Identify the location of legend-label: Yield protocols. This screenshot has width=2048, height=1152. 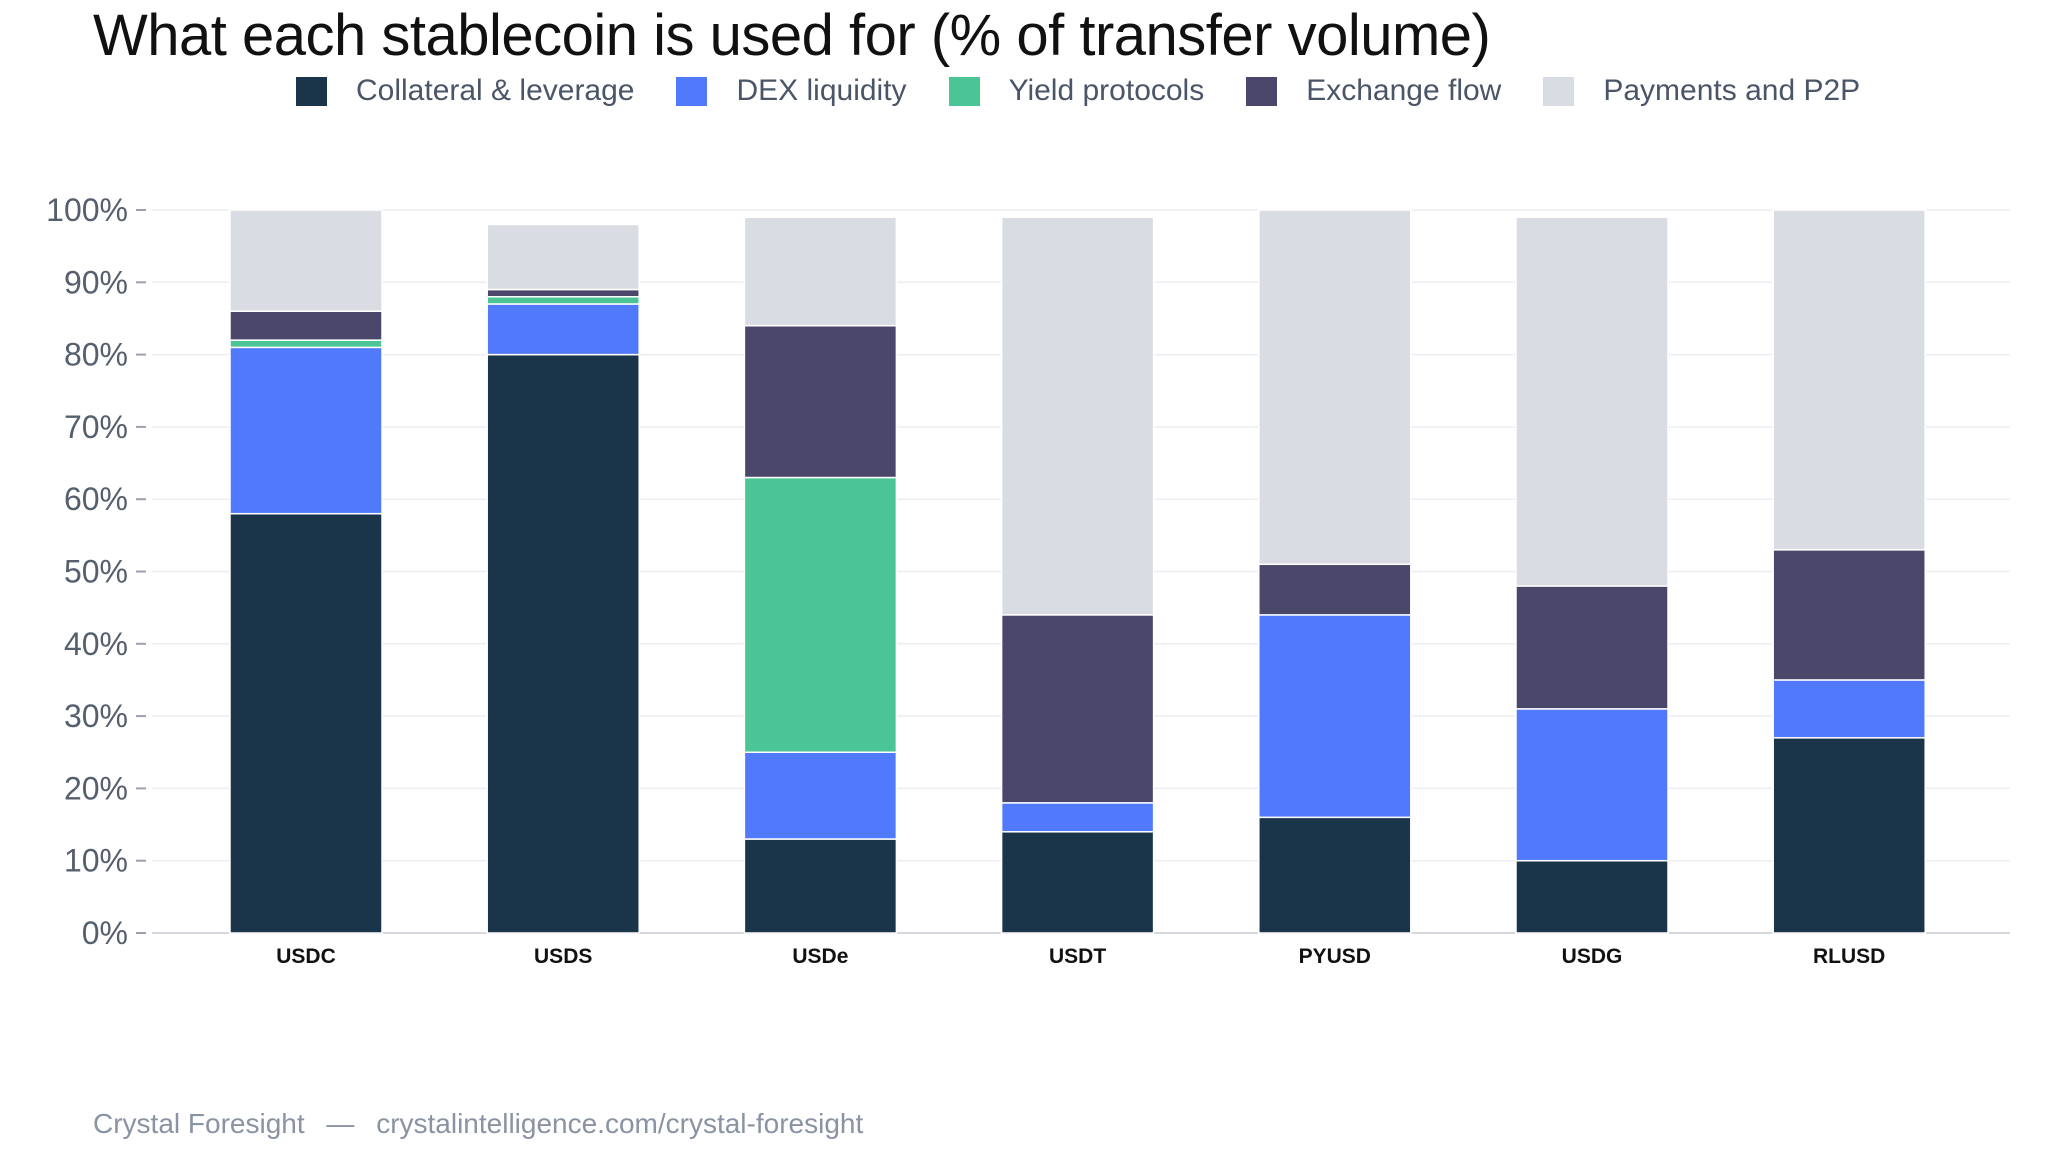
(1106, 90).